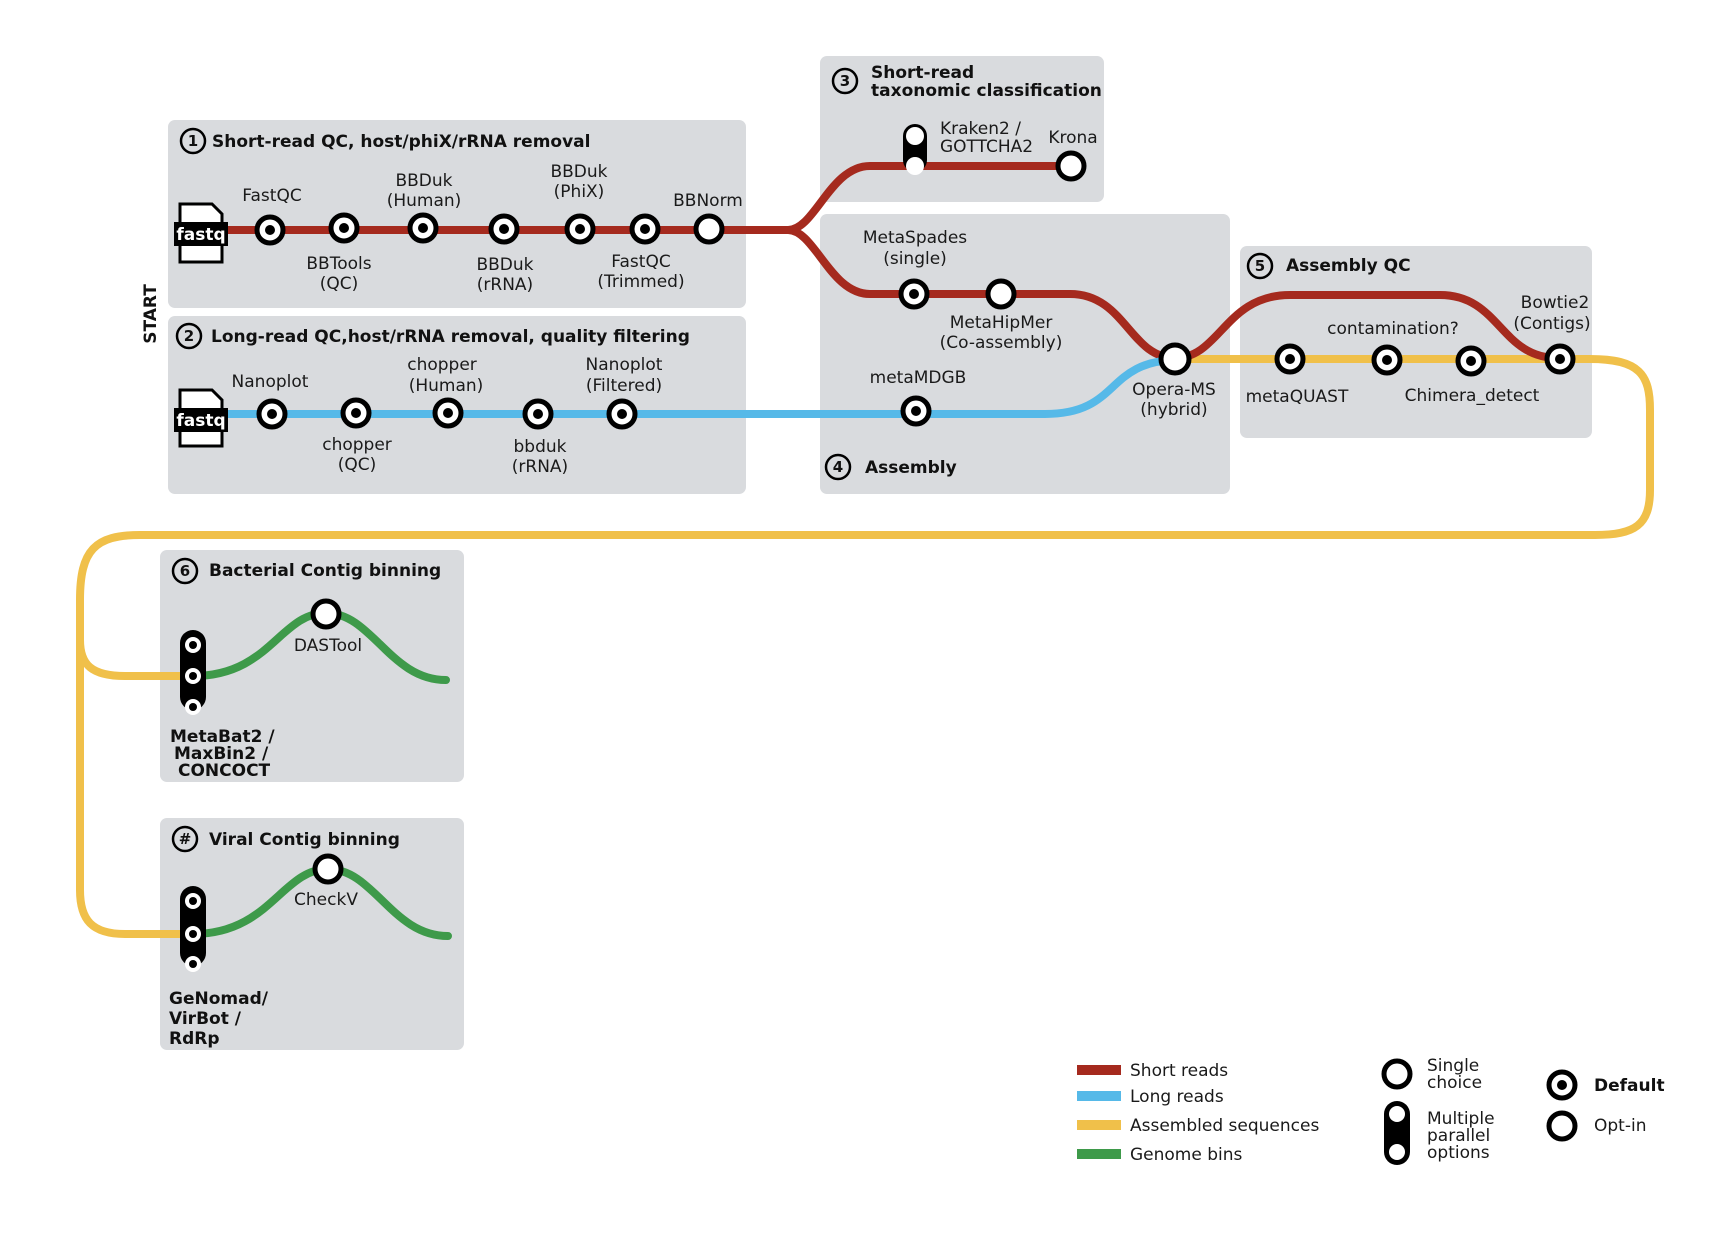  What do you see at coordinates (624, 386) in the screenshot?
I see `label-nanoplot-filtered-l2: (Filtered)` at bounding box center [624, 386].